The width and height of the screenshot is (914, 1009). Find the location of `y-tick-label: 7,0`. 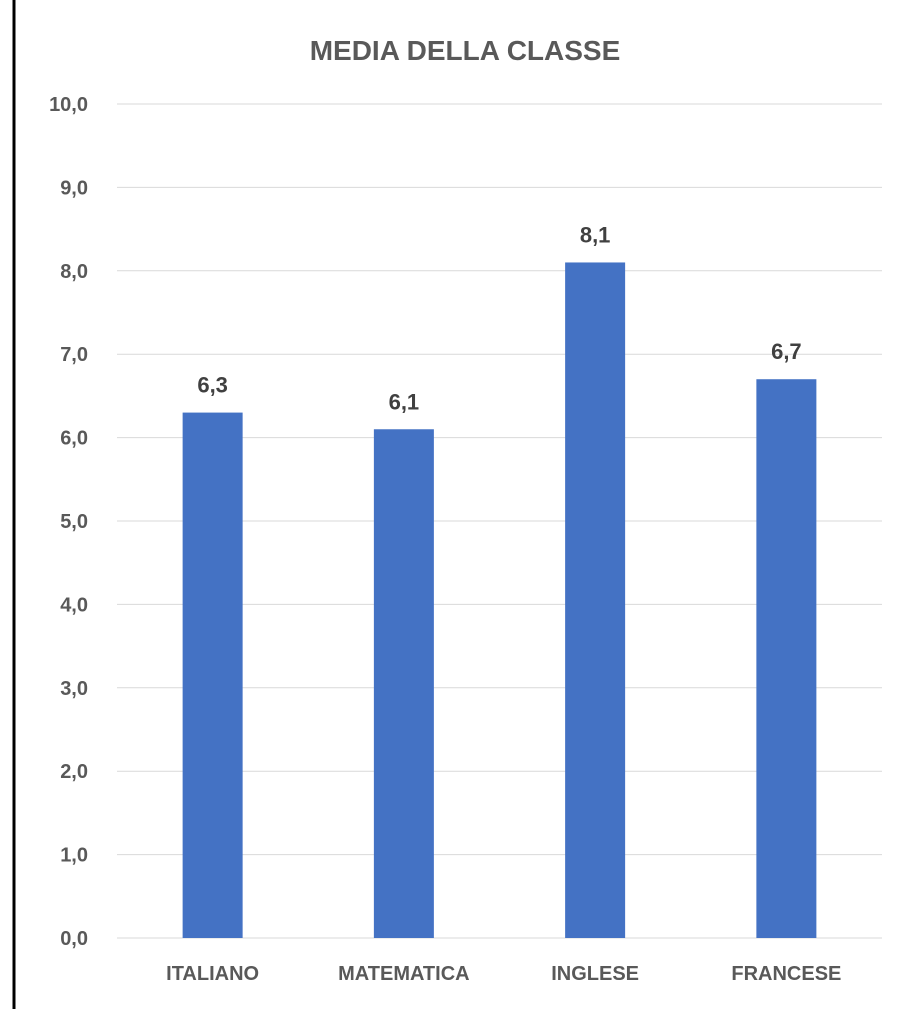

y-tick-label: 7,0 is located at coordinates (74, 355).